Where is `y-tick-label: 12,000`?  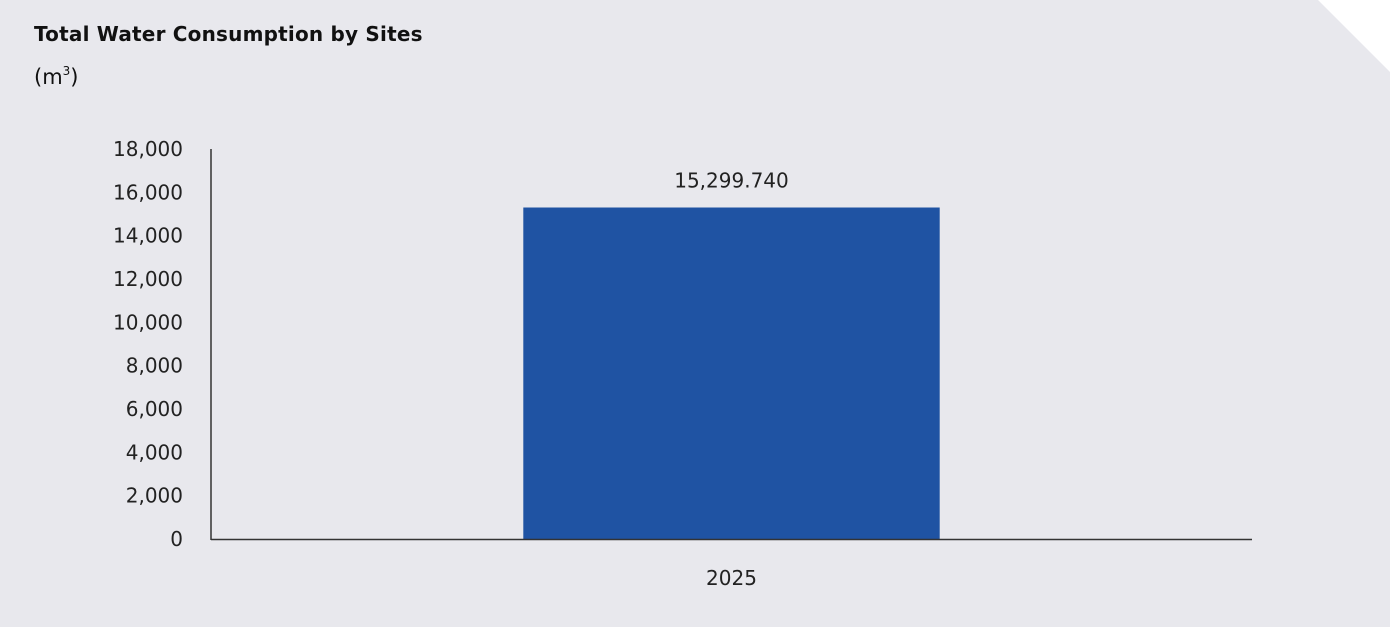 y-tick-label: 12,000 is located at coordinates (148, 279).